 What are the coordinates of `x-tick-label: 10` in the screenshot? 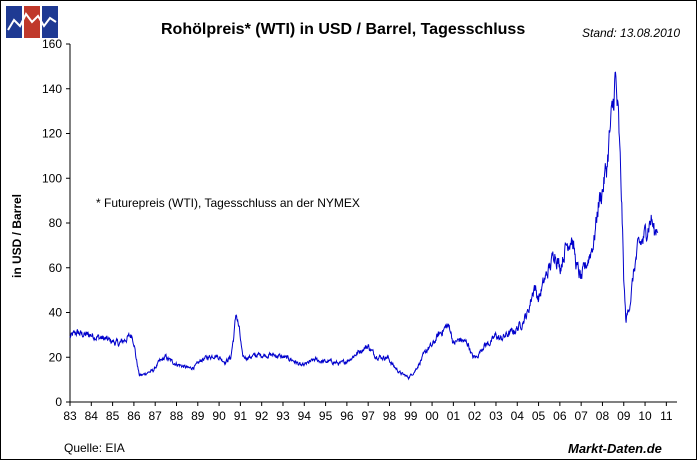 It's located at (645, 416).